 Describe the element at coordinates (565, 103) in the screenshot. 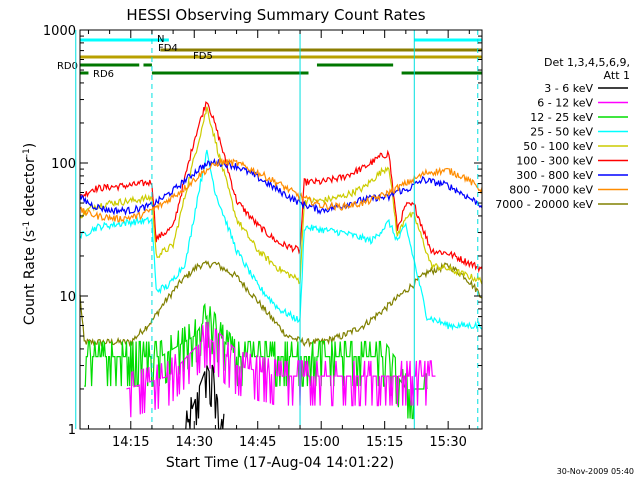

I see `legend-entry-label: 6 - 12 keV` at that location.